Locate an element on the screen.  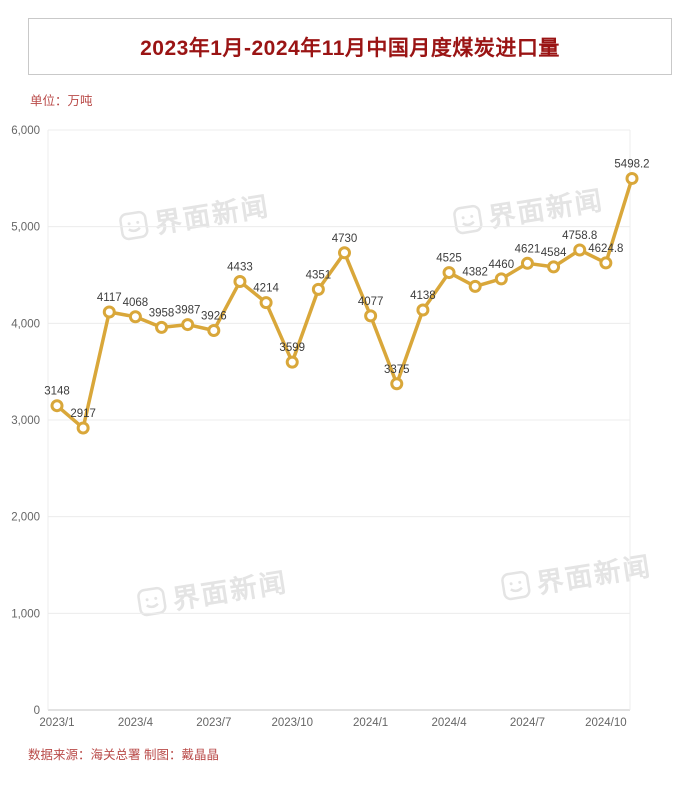
x-tick-label: 2023/4 is located at coordinates (136, 723).